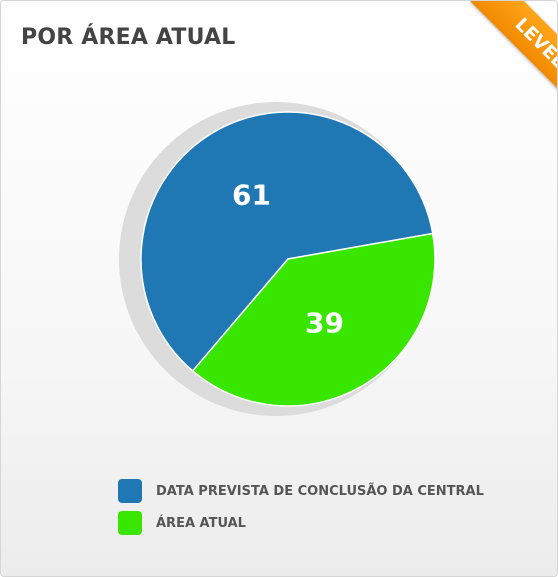 The width and height of the screenshot is (558, 577). I want to click on pie-data-label: 61, so click(251, 195).